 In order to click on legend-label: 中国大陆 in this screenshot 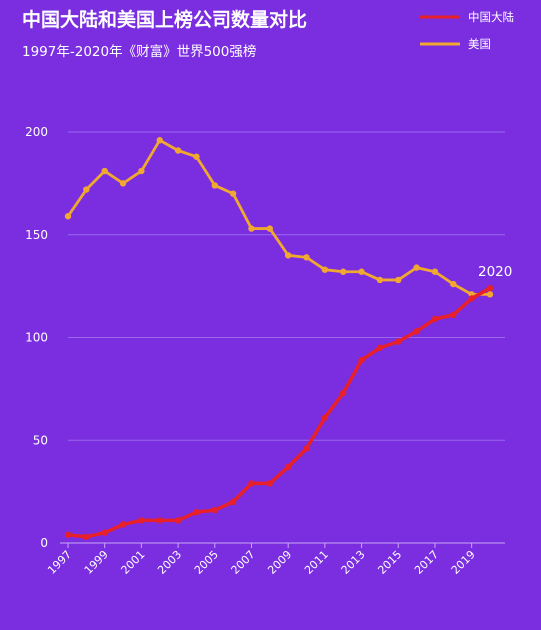, I will do `click(491, 17)`.